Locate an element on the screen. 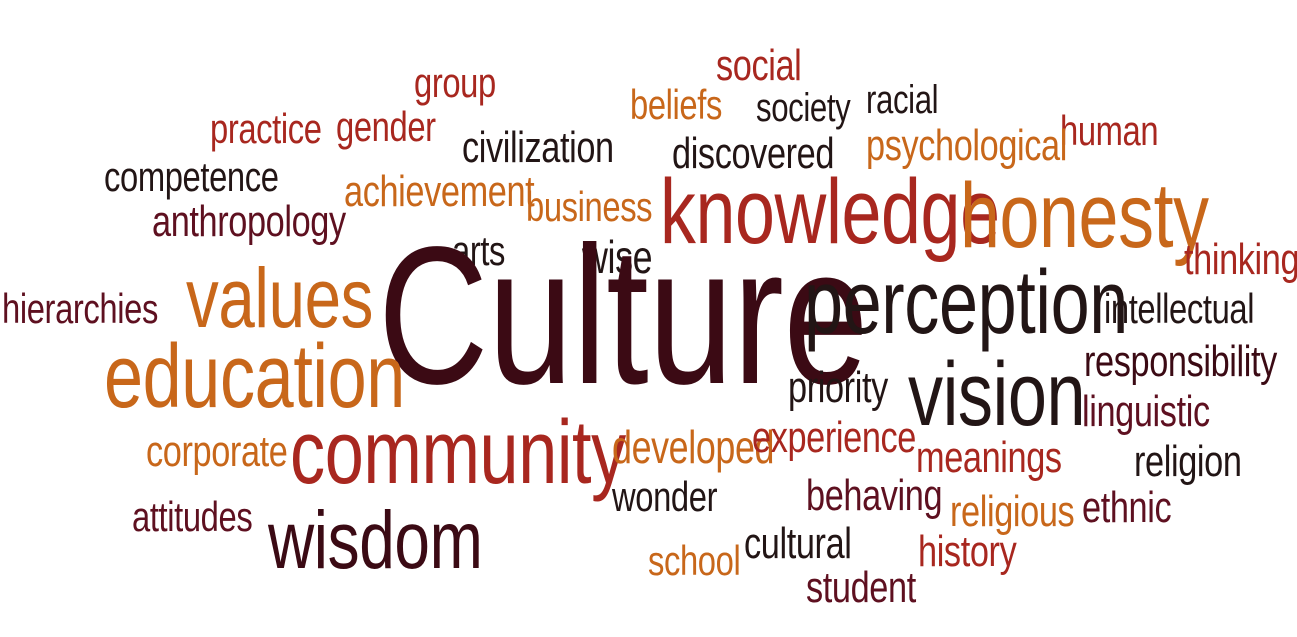  word-priority: priority is located at coordinates (838, 387).